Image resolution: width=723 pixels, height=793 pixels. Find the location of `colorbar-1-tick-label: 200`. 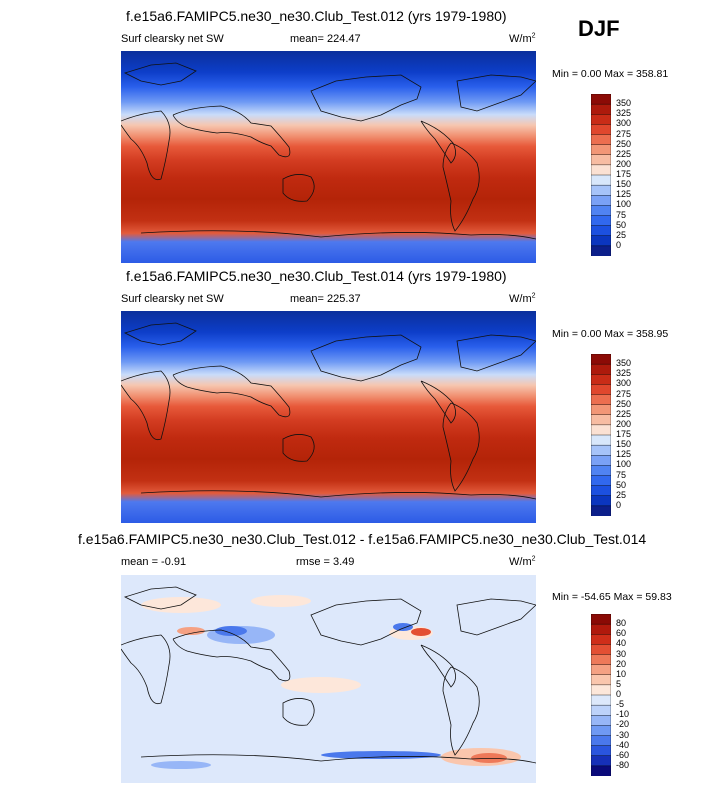

colorbar-1-tick-label: 200 is located at coordinates (624, 163).